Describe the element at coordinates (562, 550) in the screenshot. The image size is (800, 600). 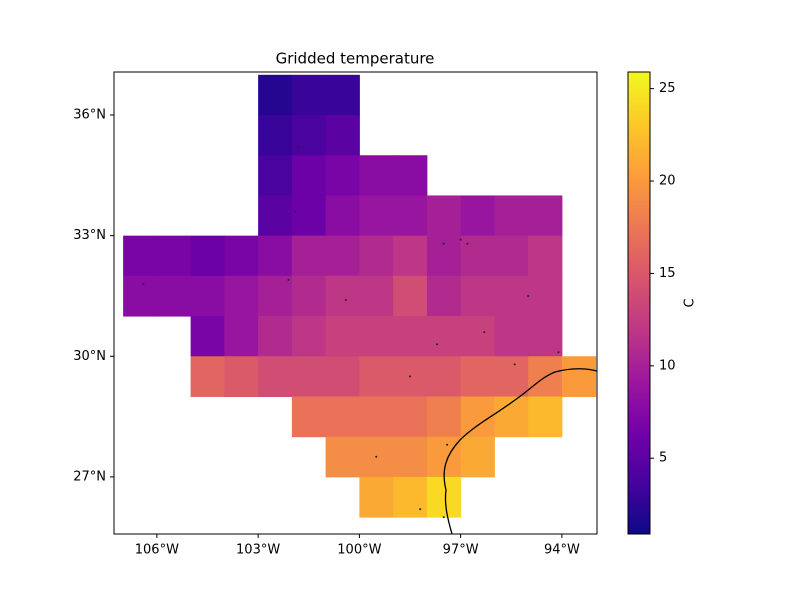
I see `x-tick-label: 94°W` at that location.